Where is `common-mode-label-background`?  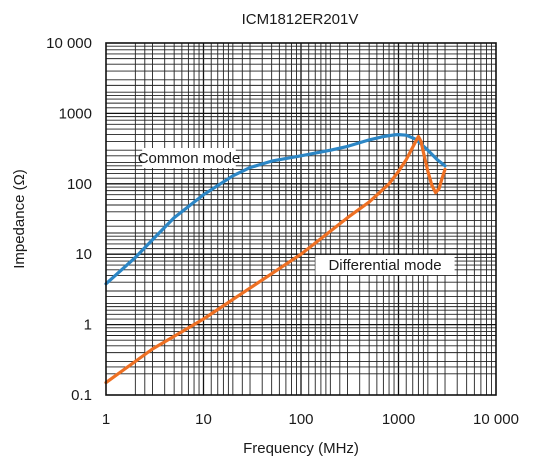 common-mode-label-background is located at coordinates (189, 158).